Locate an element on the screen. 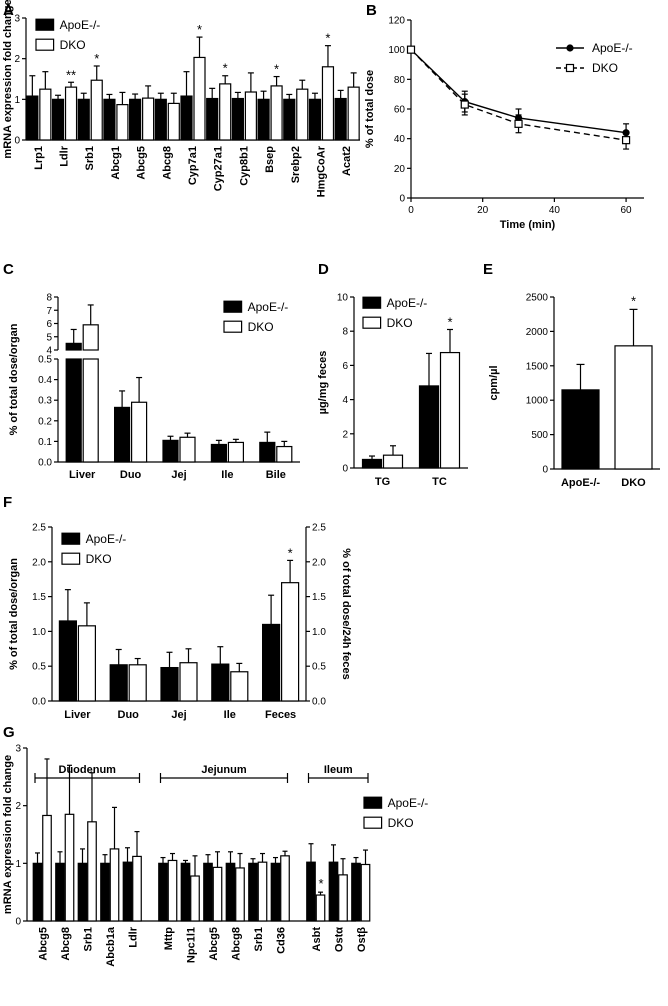 This screenshot has height=1006, width=668. y-tick-label: 2.0 is located at coordinates (39, 562).